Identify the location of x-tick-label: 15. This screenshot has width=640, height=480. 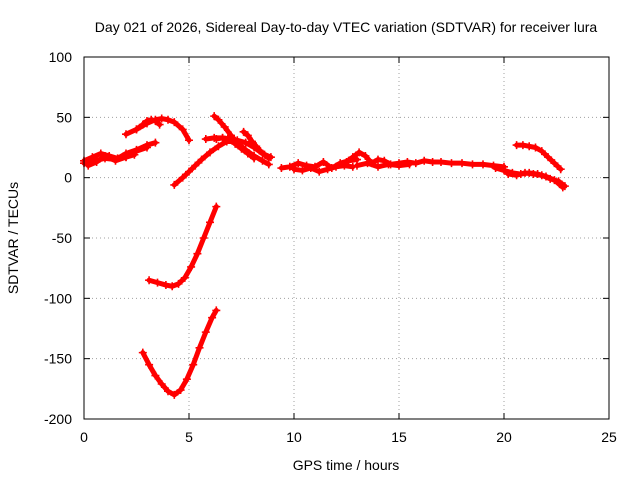
(399, 437).